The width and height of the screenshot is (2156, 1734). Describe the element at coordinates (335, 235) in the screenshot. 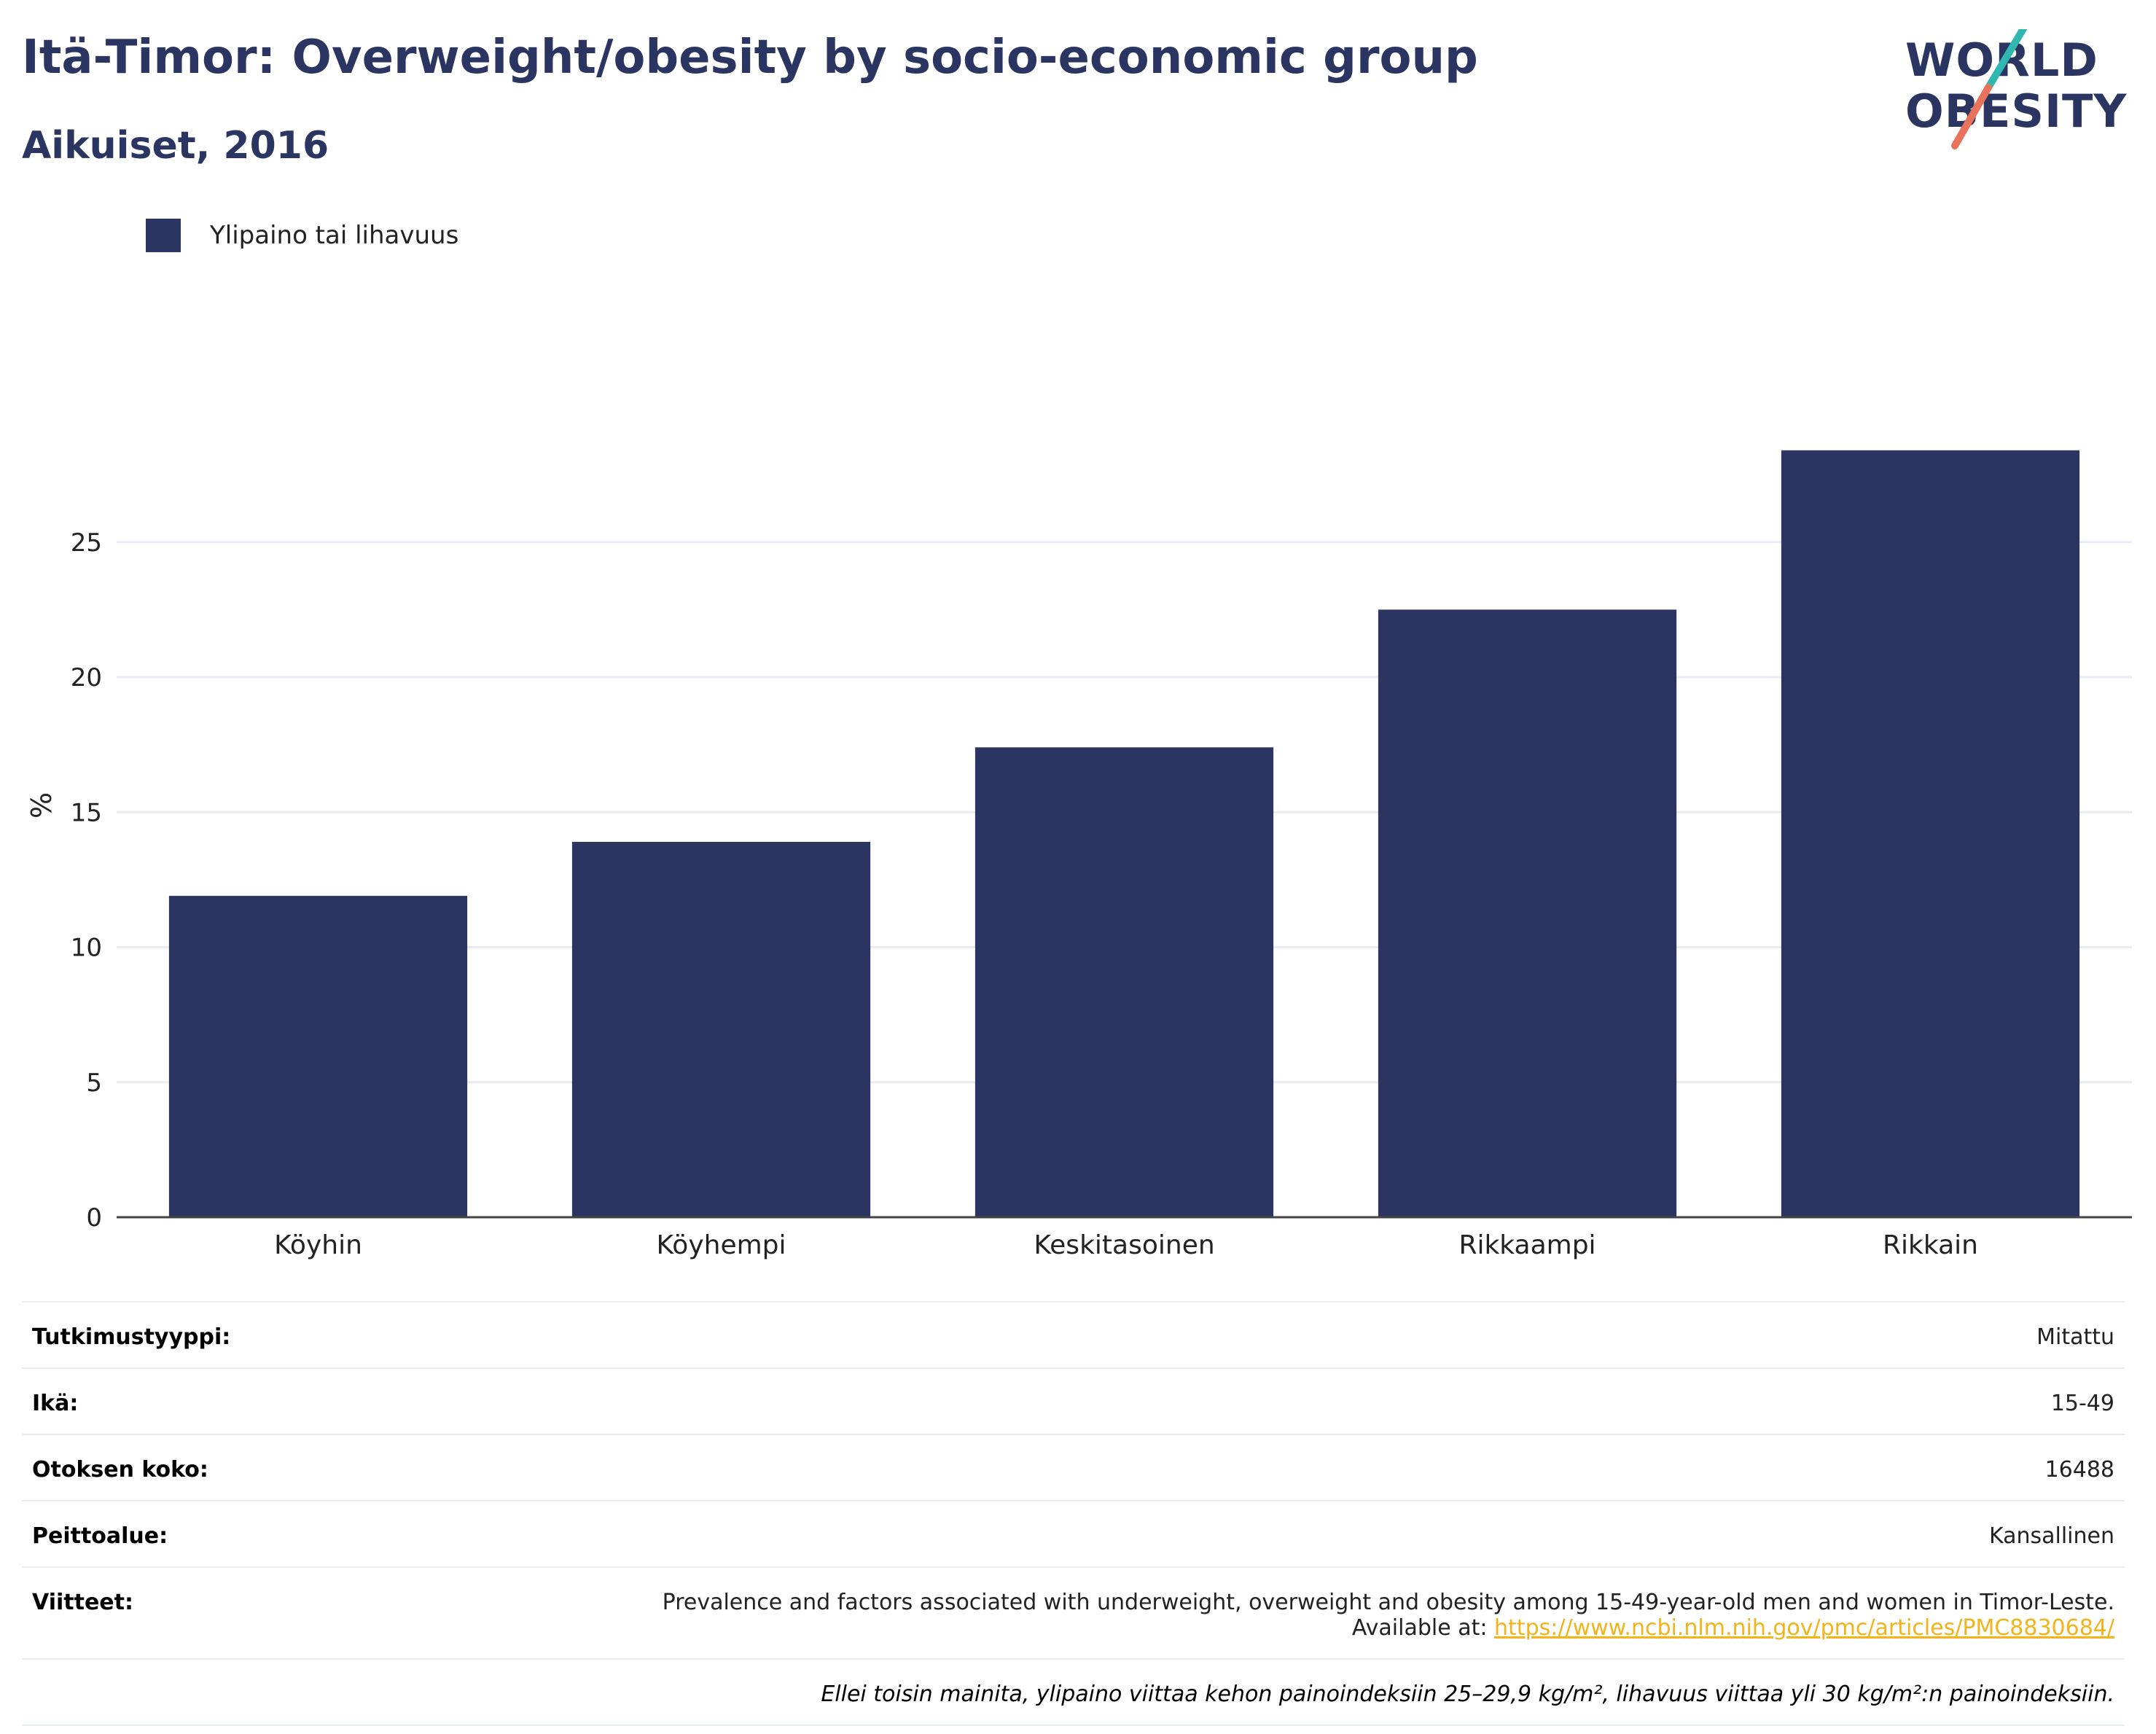

I see `legend-label: Ylipaino tai lihavuus` at that location.